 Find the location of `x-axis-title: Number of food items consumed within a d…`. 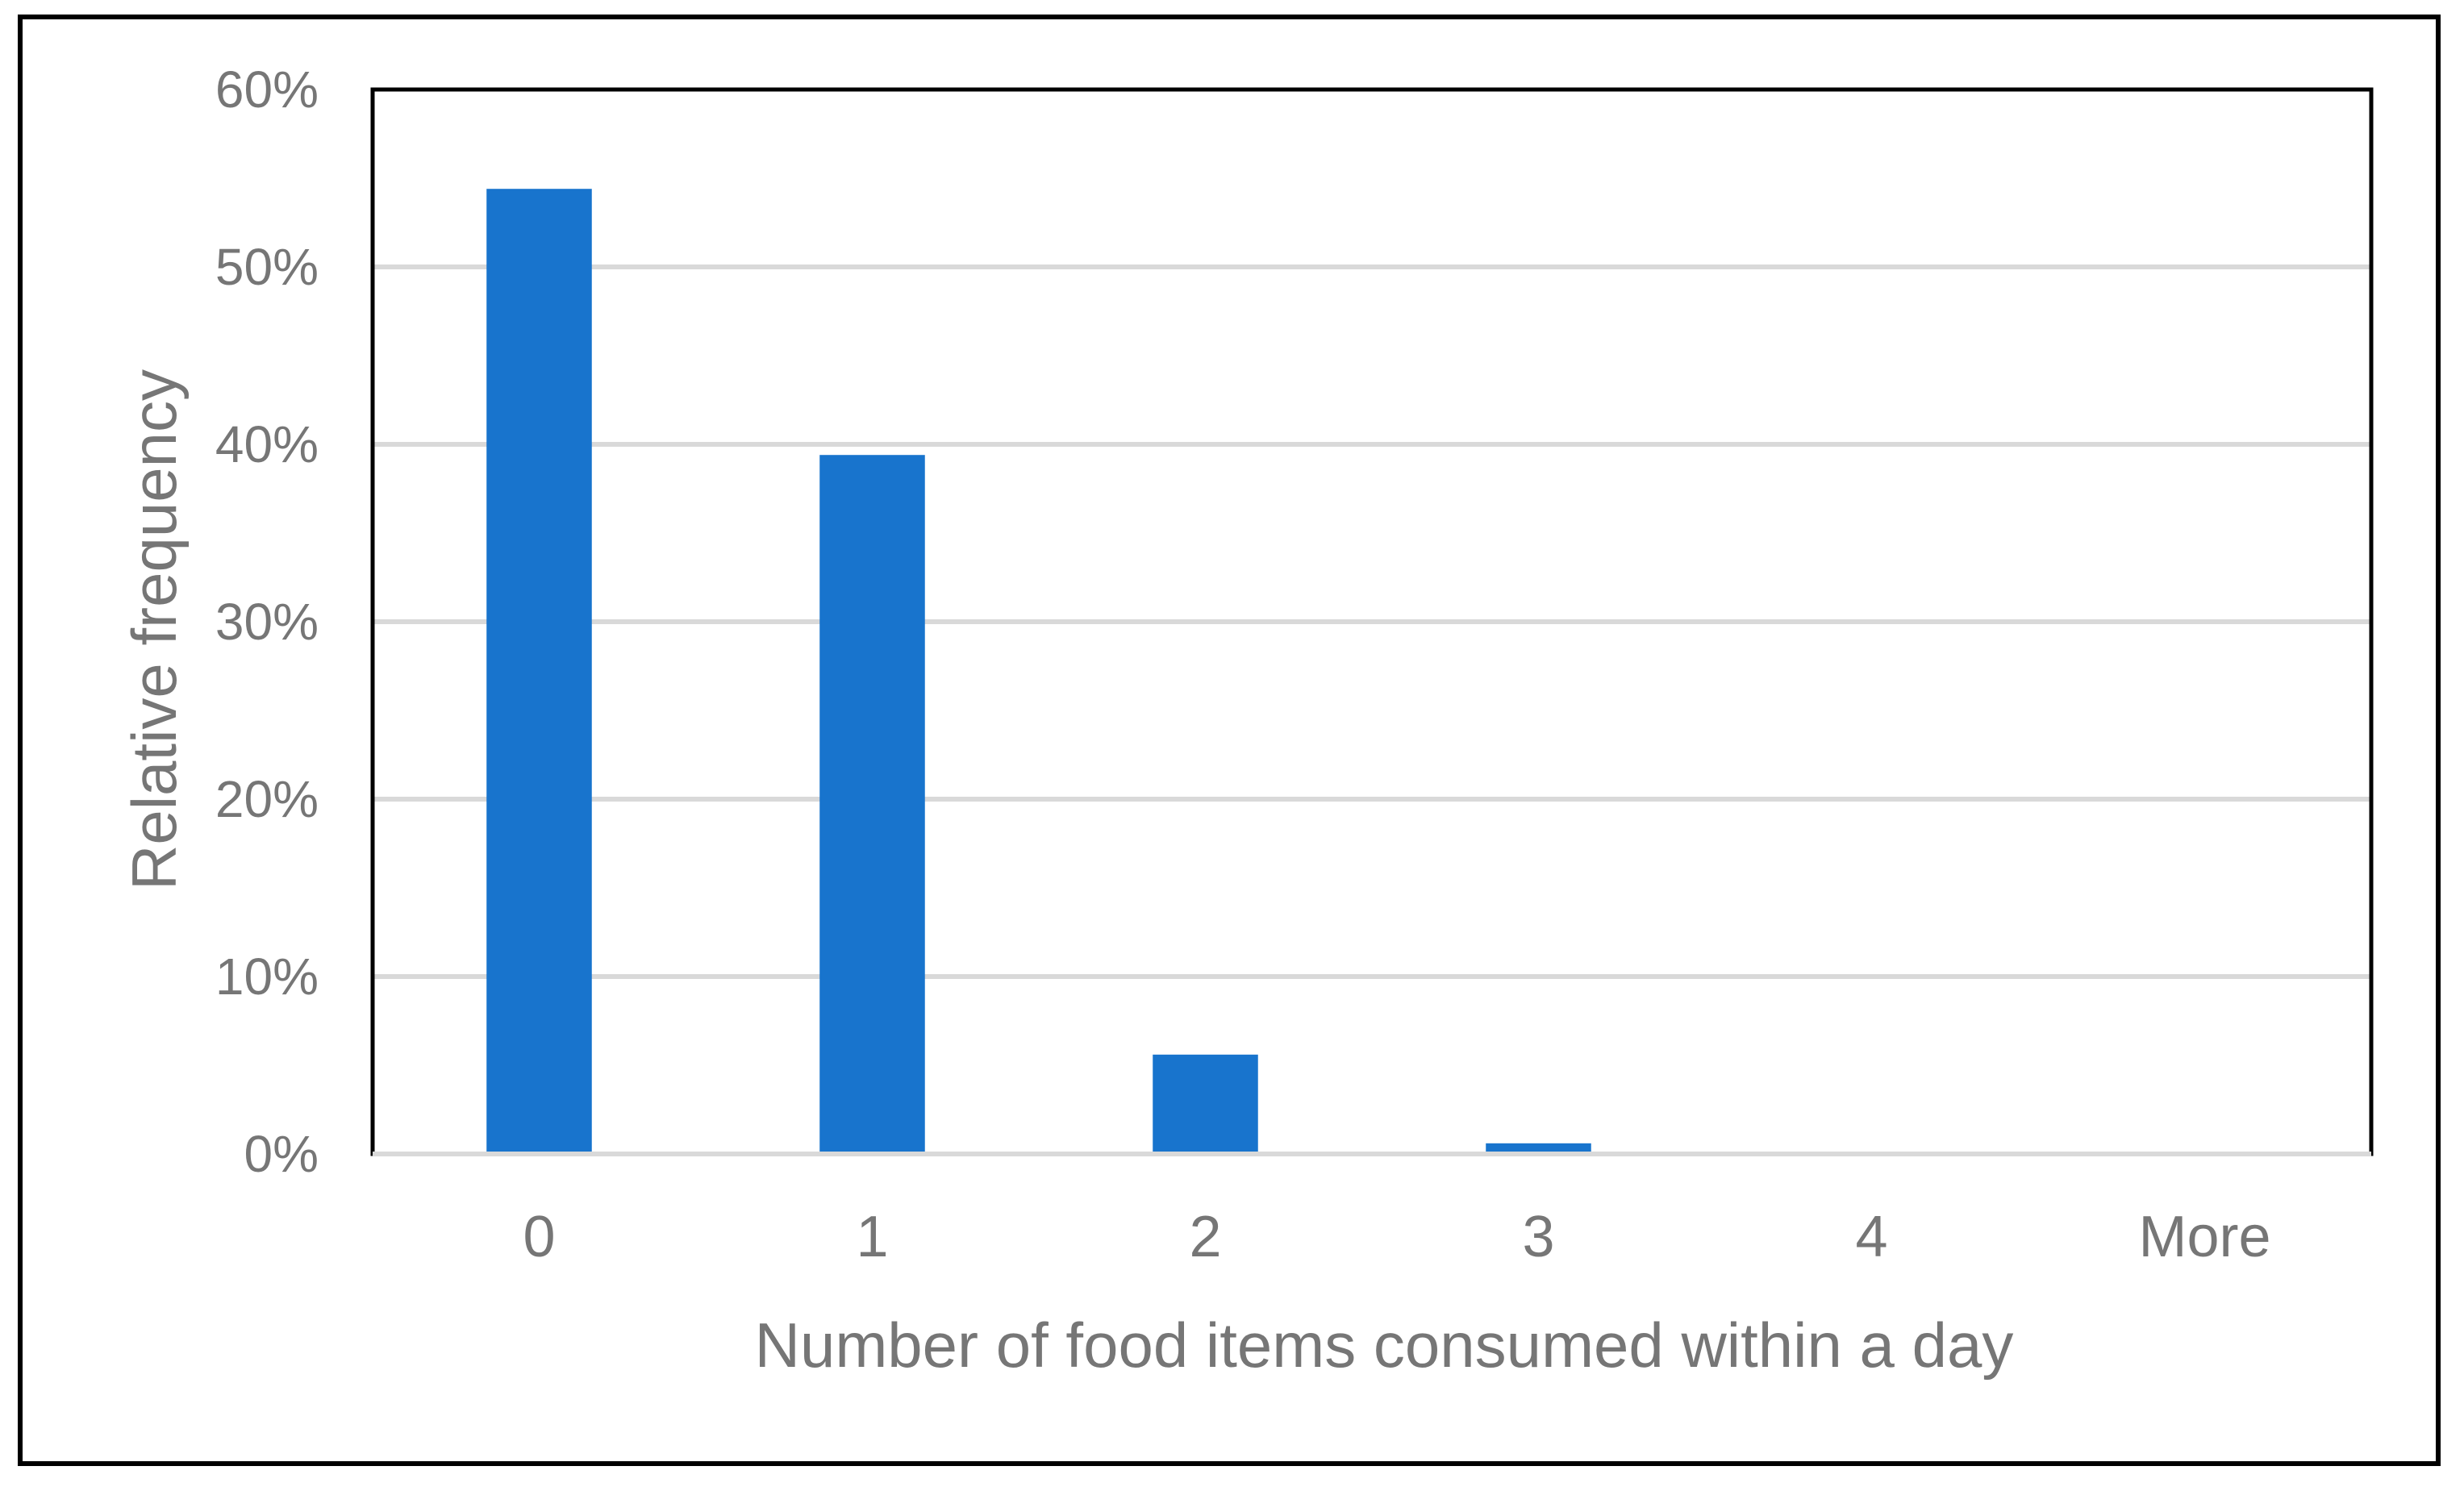

x-axis-title: Number of food items consumed within a d… is located at coordinates (1384, 1346).